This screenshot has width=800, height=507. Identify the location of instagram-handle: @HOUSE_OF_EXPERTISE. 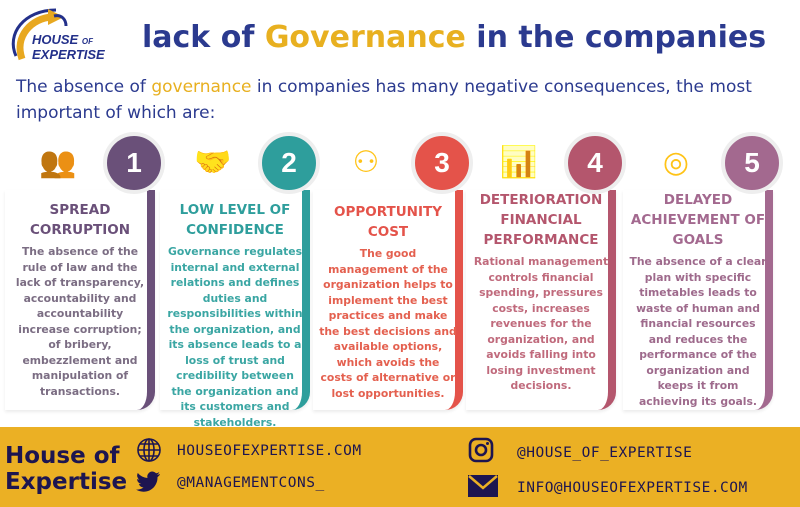
(605, 453).